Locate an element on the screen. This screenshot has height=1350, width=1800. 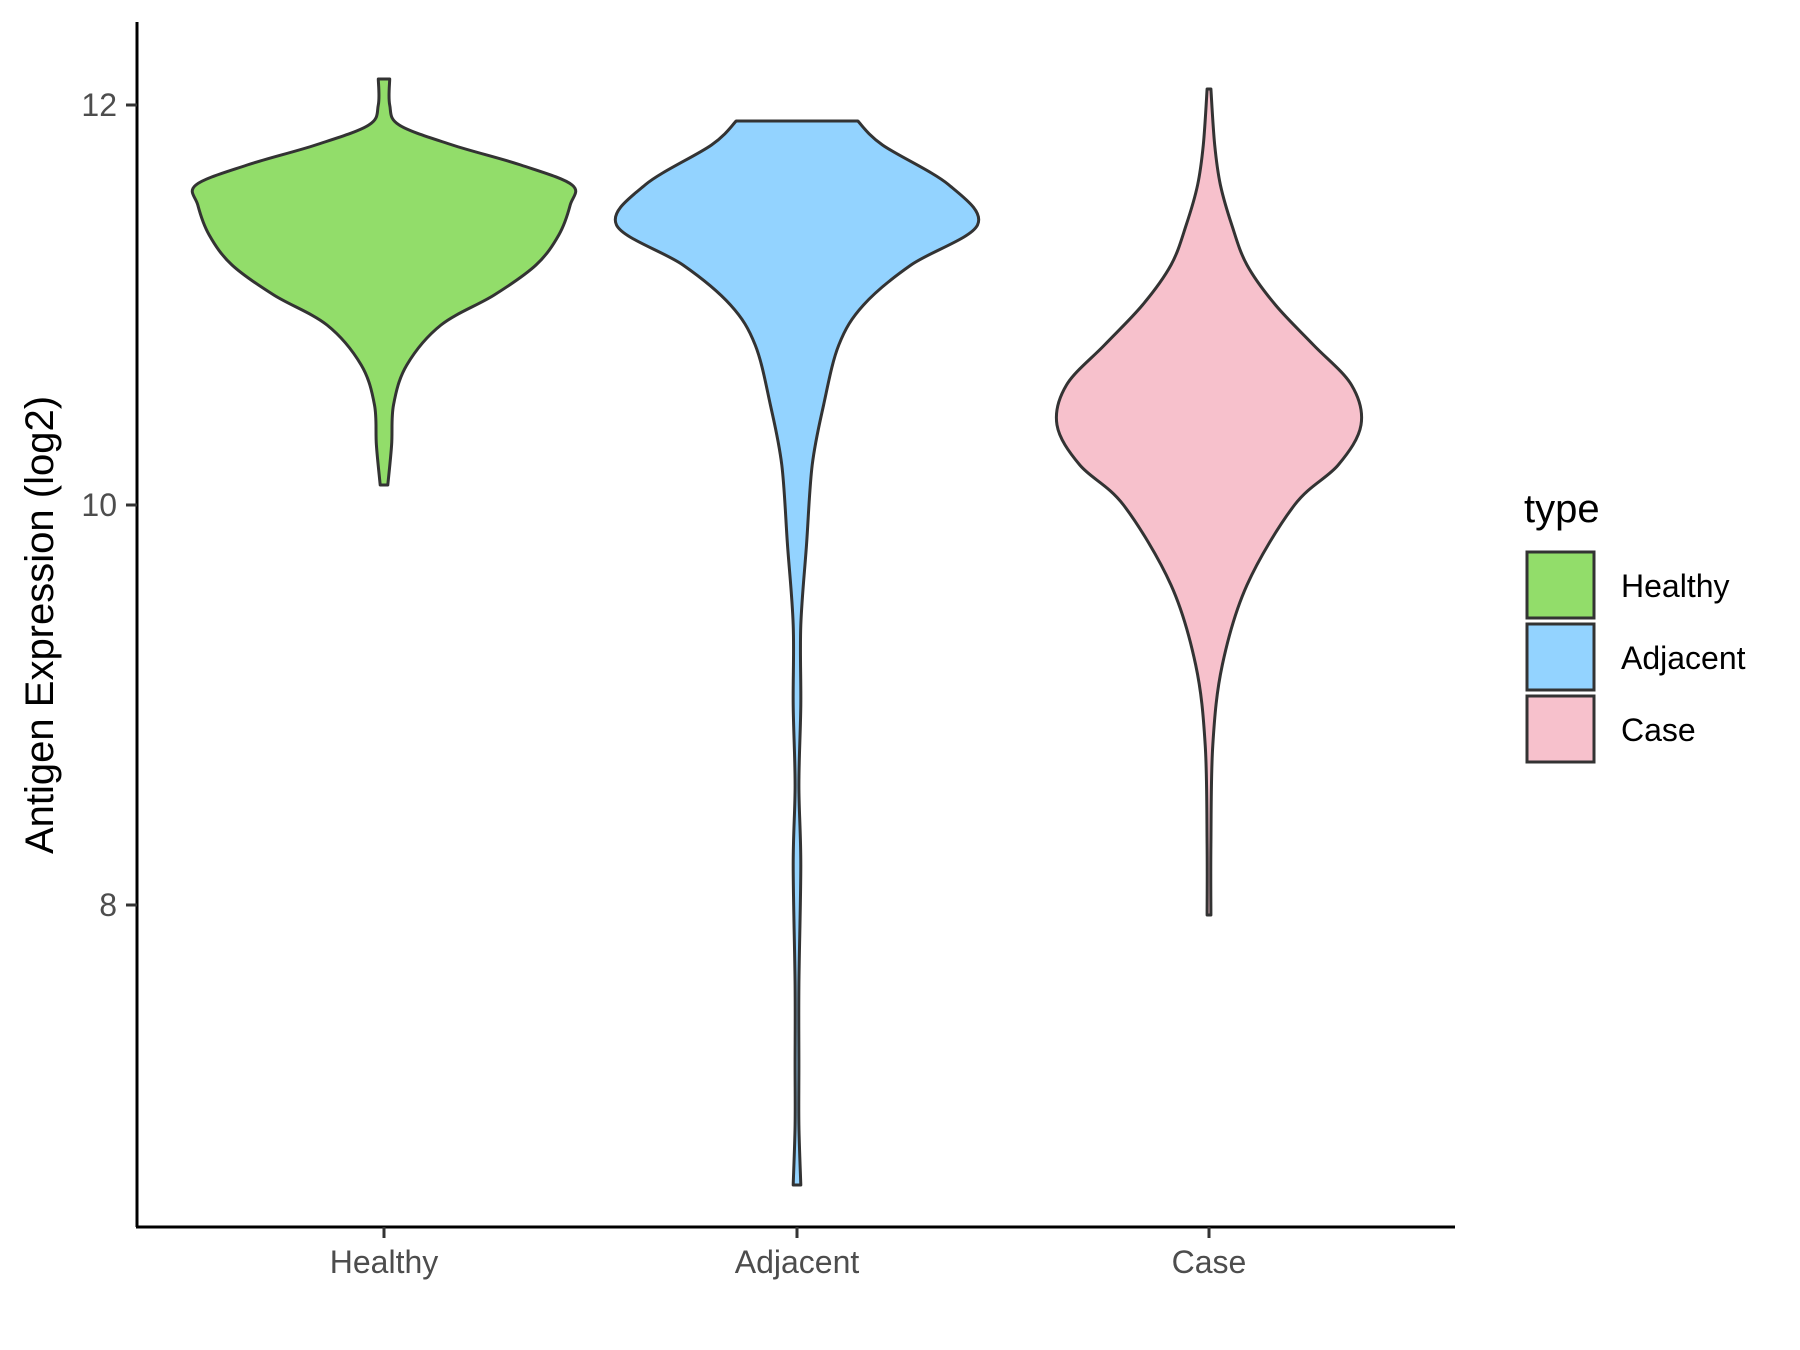
violin-case is located at coordinates (1209, 502).